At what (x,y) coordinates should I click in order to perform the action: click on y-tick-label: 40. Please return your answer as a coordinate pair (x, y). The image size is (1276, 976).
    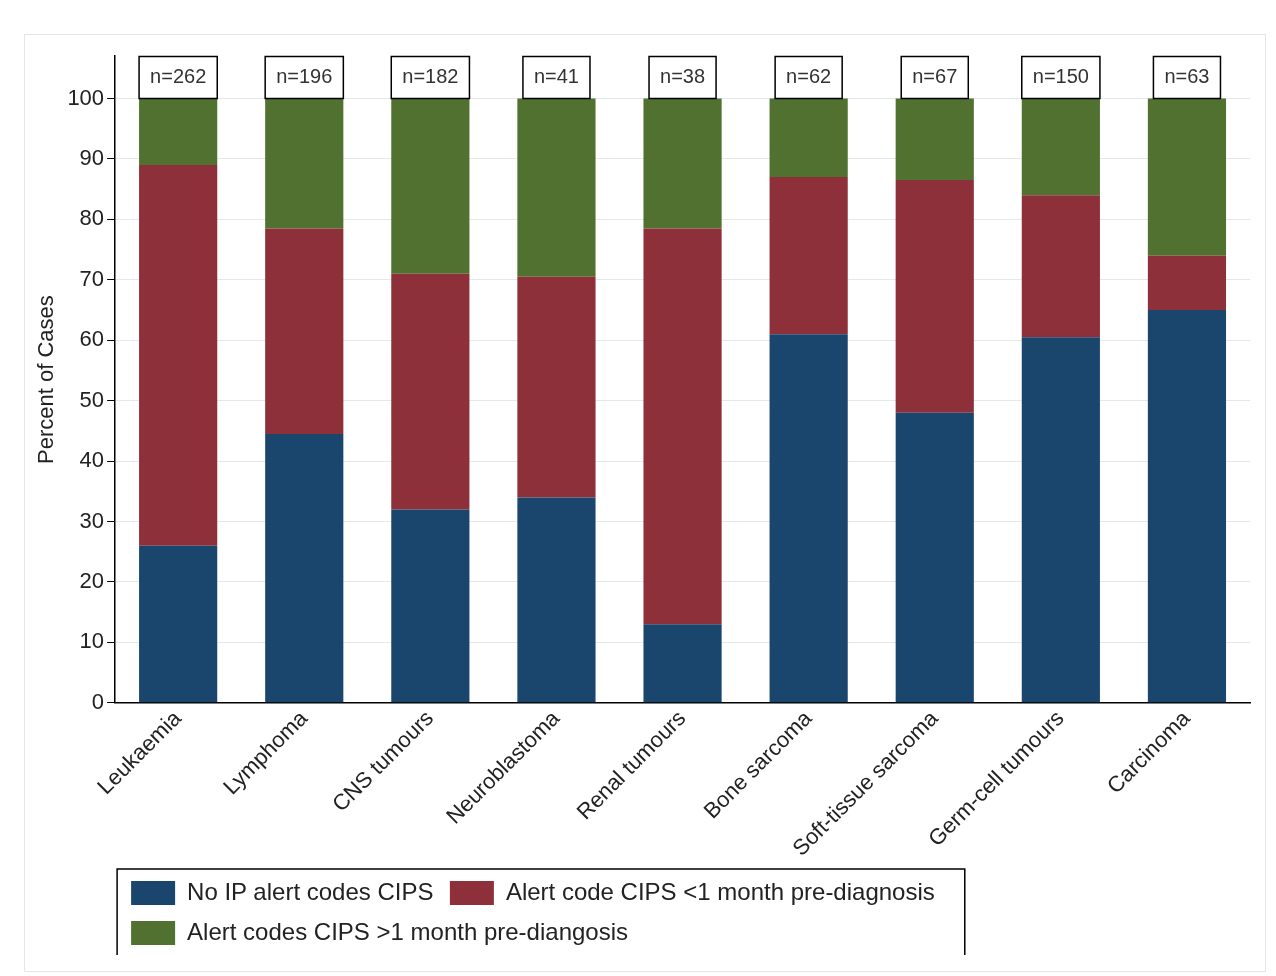
    Looking at the image, I should click on (92, 460).